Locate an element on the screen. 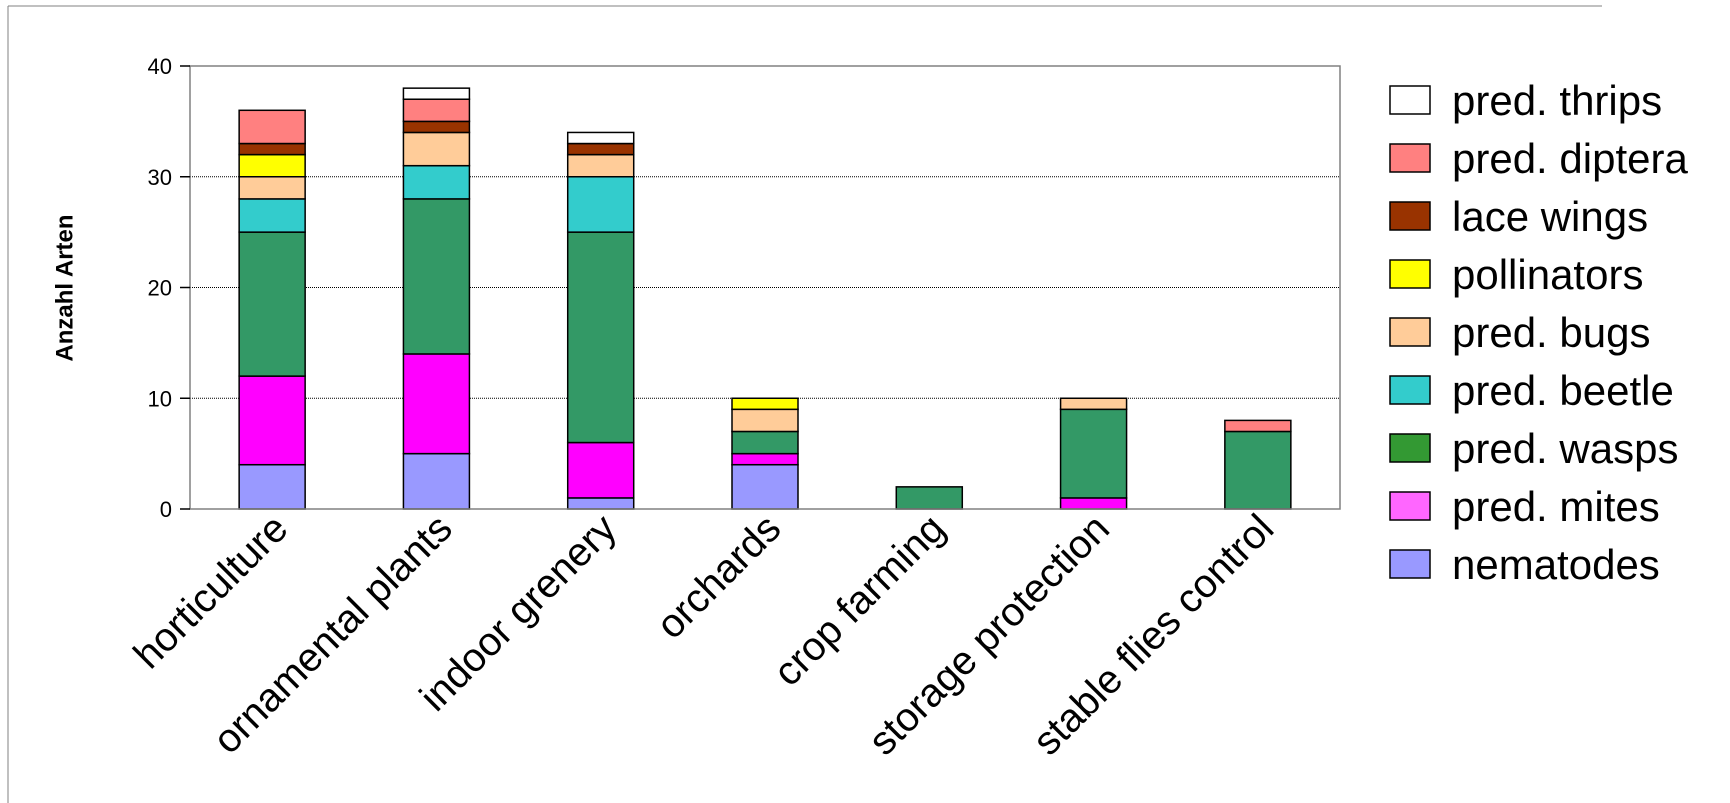 This screenshot has height=803, width=1730. y-tick-label: 0 is located at coordinates (166, 509).